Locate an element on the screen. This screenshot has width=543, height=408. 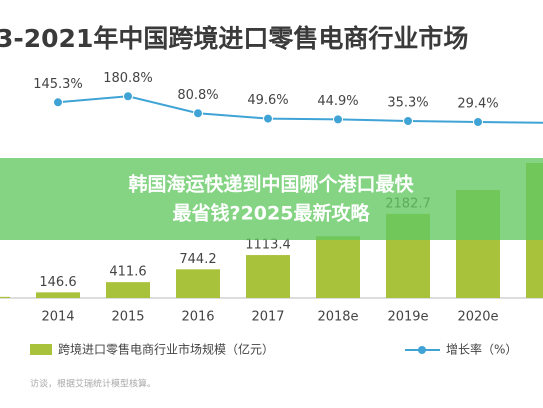
data-label: 146.6 is located at coordinates (57, 282).